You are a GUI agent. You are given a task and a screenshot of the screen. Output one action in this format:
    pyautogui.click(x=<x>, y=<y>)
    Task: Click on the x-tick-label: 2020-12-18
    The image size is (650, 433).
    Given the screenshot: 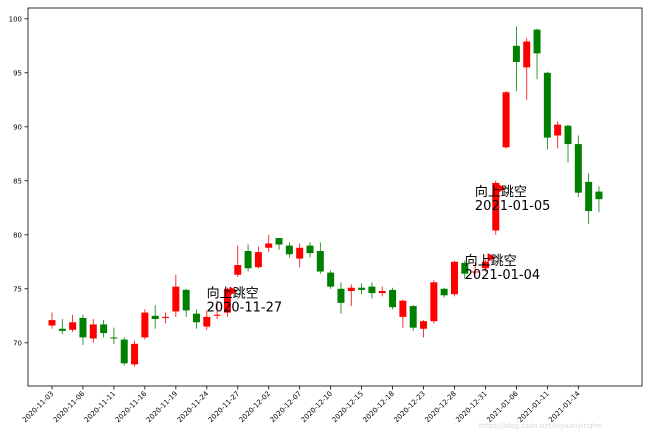 What is the action you would take?
    pyautogui.click(x=379, y=407)
    